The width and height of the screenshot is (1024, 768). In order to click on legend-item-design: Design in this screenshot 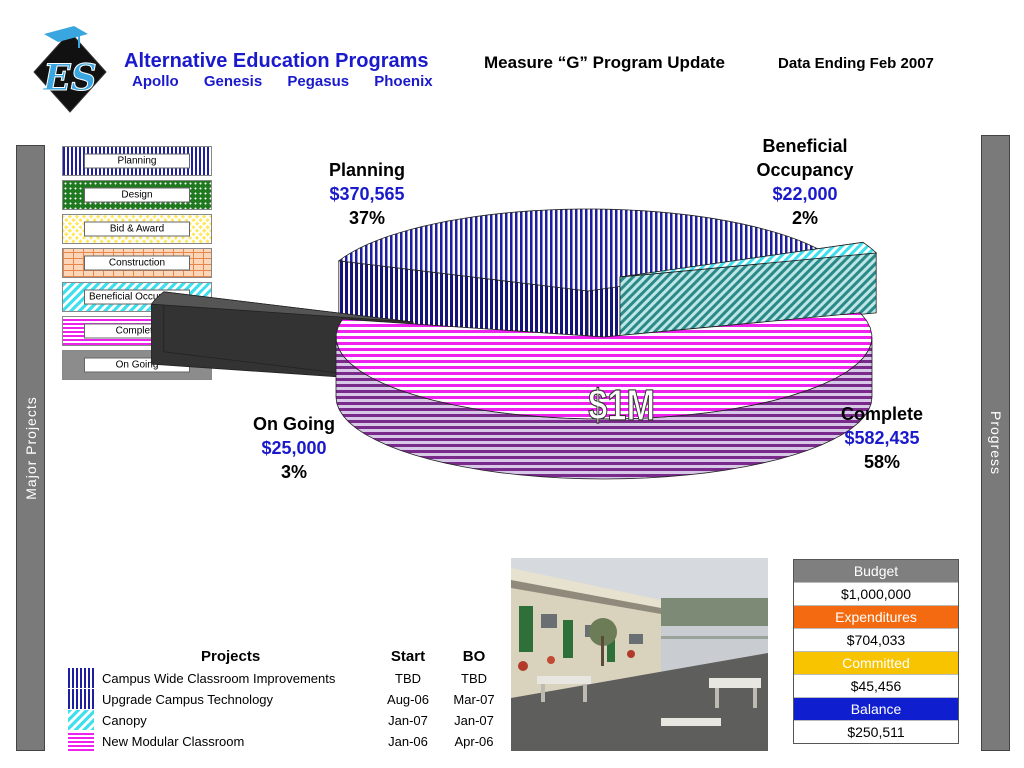, I will do `click(137, 195)`.